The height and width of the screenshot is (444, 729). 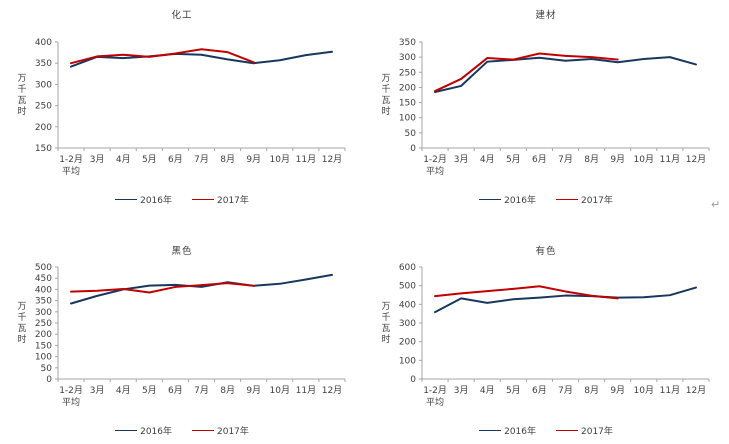 What do you see at coordinates (47, 369) in the screenshot?
I see `y-tick-label: 50` at bounding box center [47, 369].